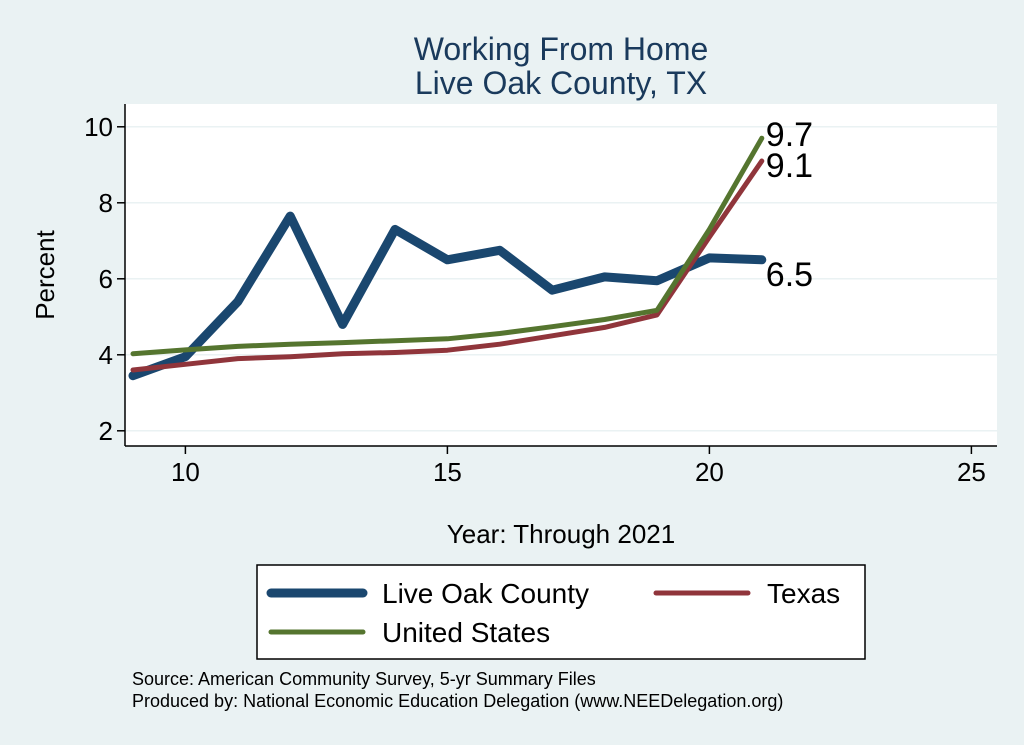 The image size is (1024, 745). What do you see at coordinates (106, 203) in the screenshot?
I see `y-tick-label: 8` at bounding box center [106, 203].